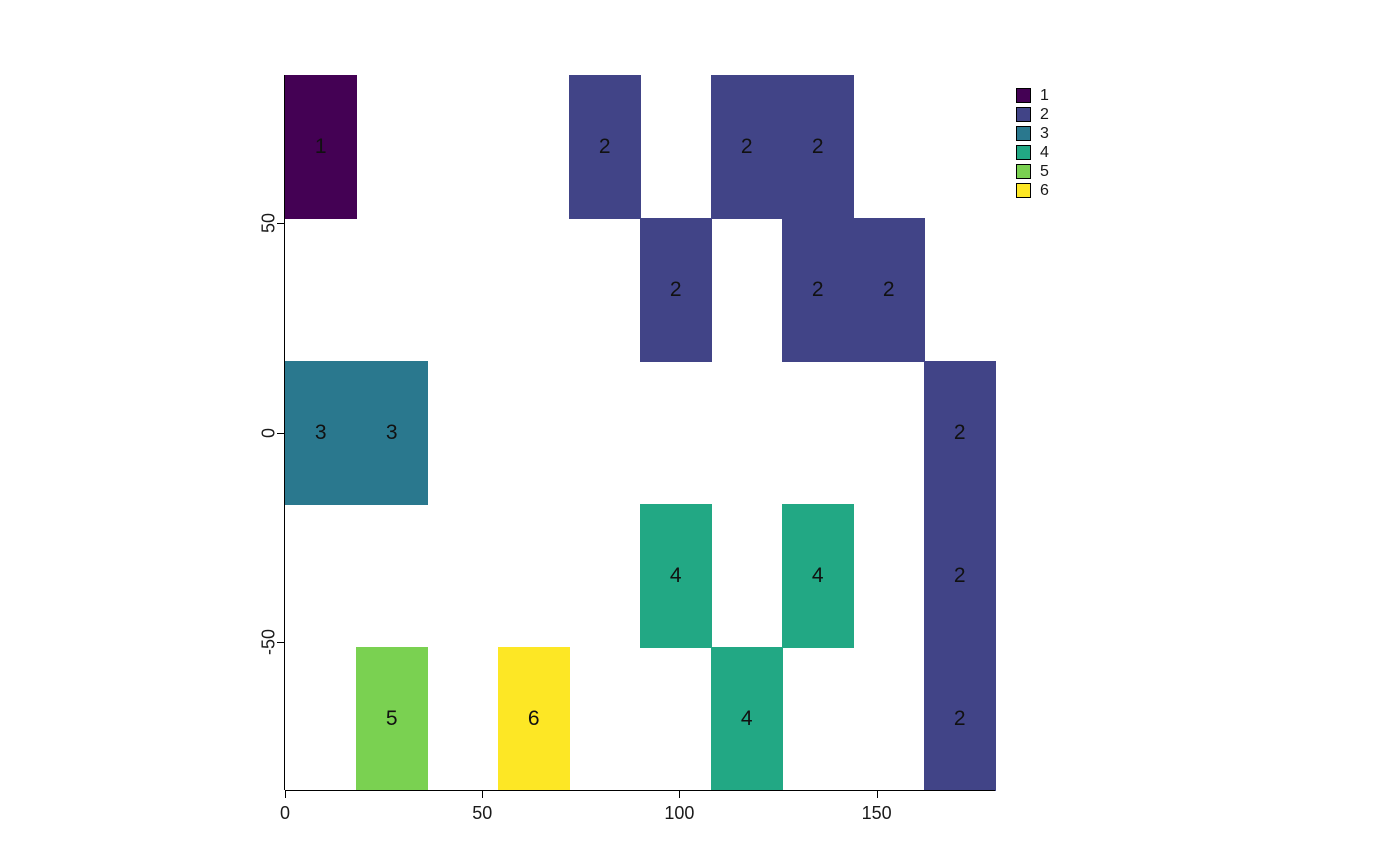 This screenshot has width=1400, height=866. I want to click on legend-item: 6, so click(1032, 190).